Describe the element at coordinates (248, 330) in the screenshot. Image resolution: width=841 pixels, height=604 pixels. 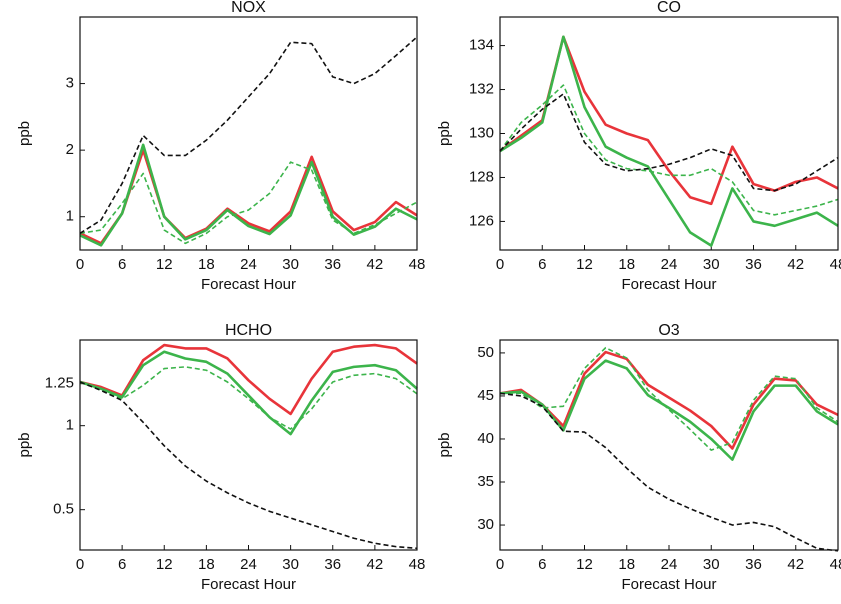
I see `chart-title: HCHO` at that location.